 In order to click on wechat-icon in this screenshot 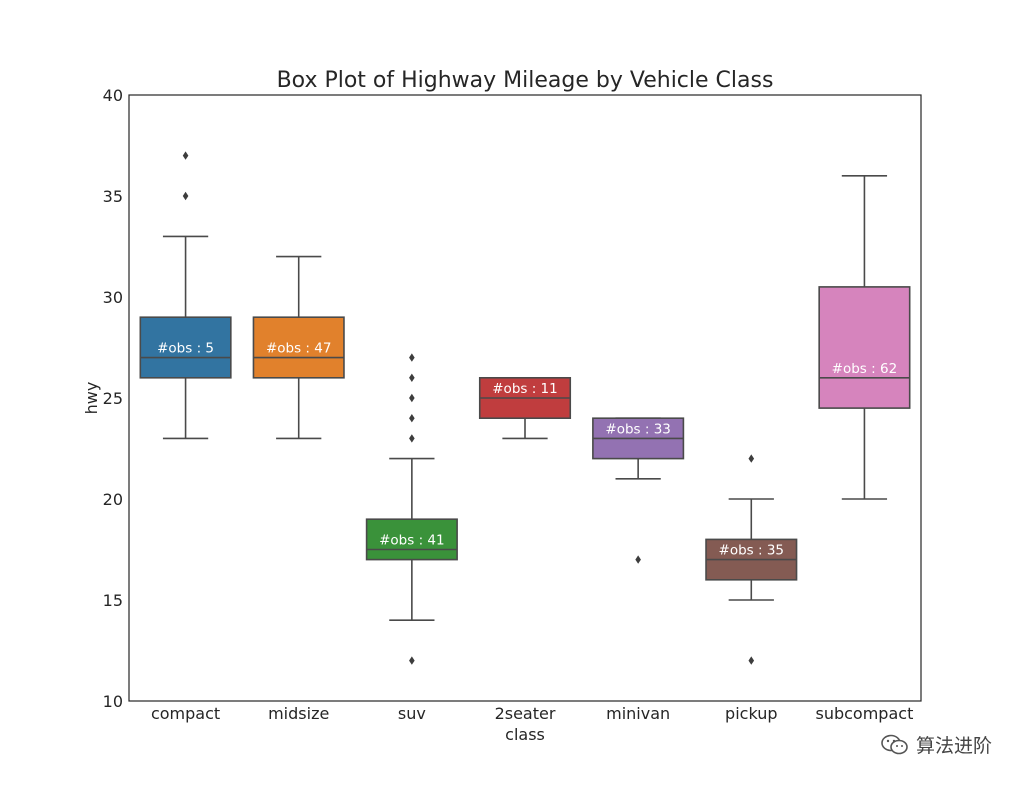, I will do `click(894, 744)`.